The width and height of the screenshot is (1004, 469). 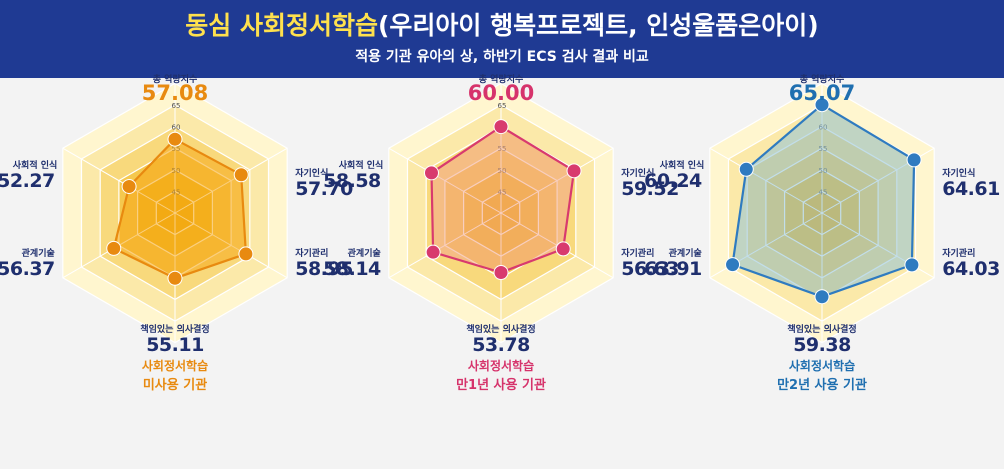 I want to click on axis-label-responsible-decision: 책임있는 의사결정 53.78, so click(x=501, y=340).